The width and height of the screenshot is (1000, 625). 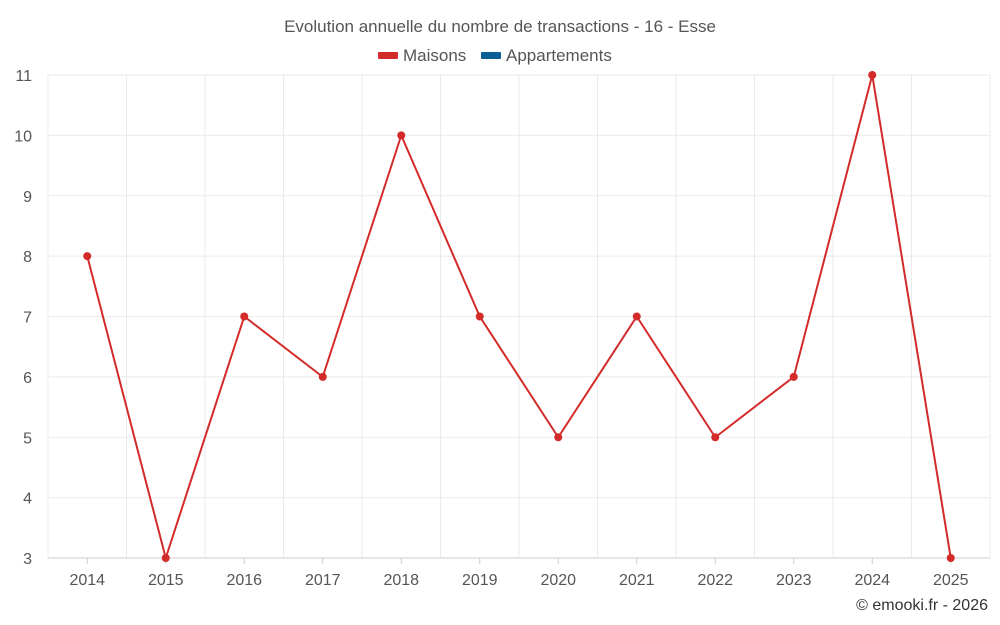 I want to click on legend: Maisons Appartements, so click(x=495, y=55).